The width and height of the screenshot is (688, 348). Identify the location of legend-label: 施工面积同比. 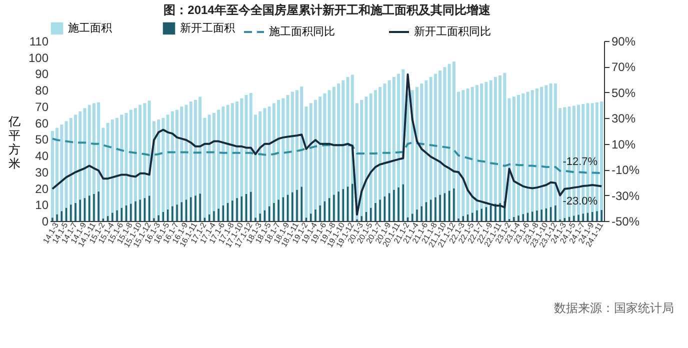
(302, 31).